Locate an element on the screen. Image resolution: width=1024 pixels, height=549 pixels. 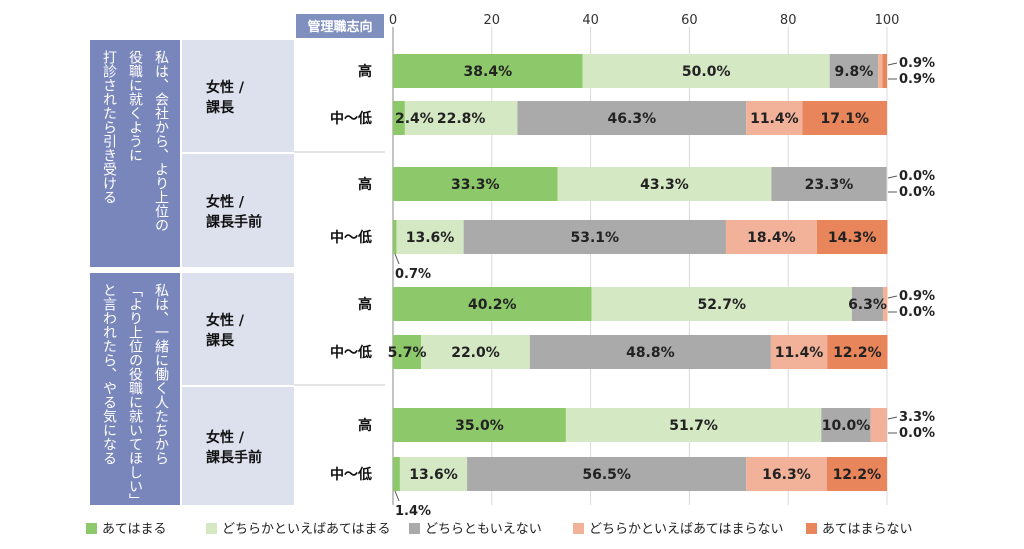
group-label-line: と言われたら、やる気になる is located at coordinates (109, 374).